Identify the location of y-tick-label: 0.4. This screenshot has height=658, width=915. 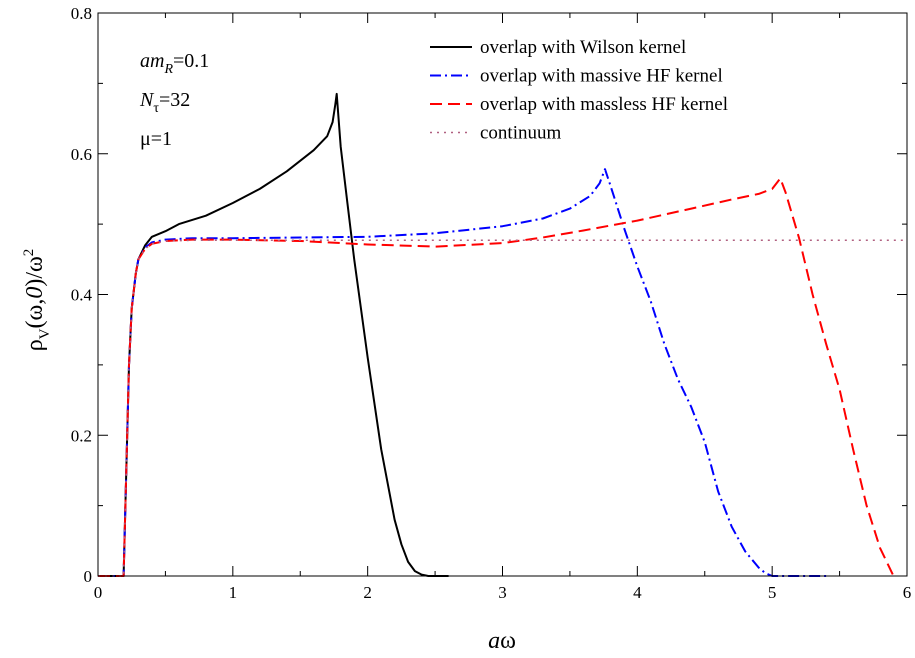
(82, 295).